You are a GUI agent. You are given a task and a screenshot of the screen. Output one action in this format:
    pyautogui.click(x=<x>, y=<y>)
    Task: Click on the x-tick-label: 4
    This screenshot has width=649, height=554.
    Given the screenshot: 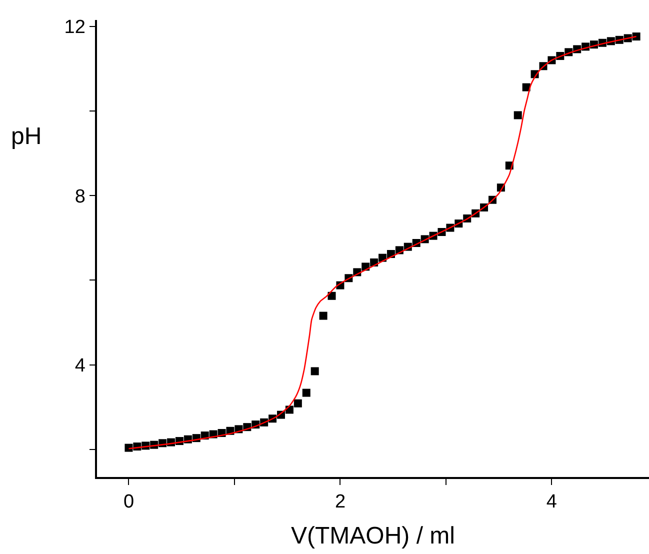 What is the action you would take?
    pyautogui.click(x=552, y=502)
    